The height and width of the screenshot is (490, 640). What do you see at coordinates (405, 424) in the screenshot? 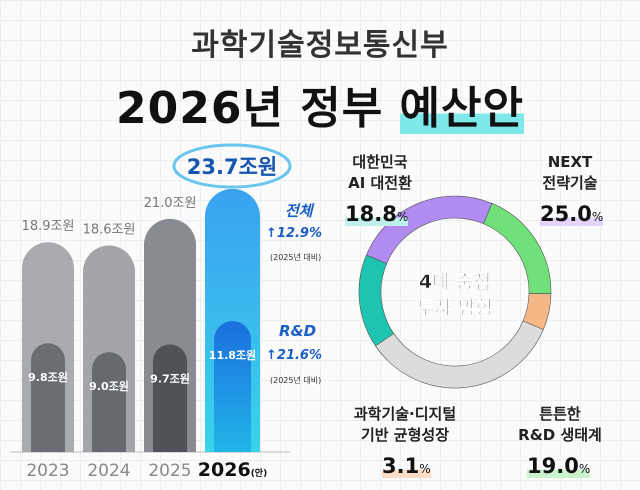
I see `slice-label-base: 과학기술·디지털 기반 균형성장` at bounding box center [405, 424].